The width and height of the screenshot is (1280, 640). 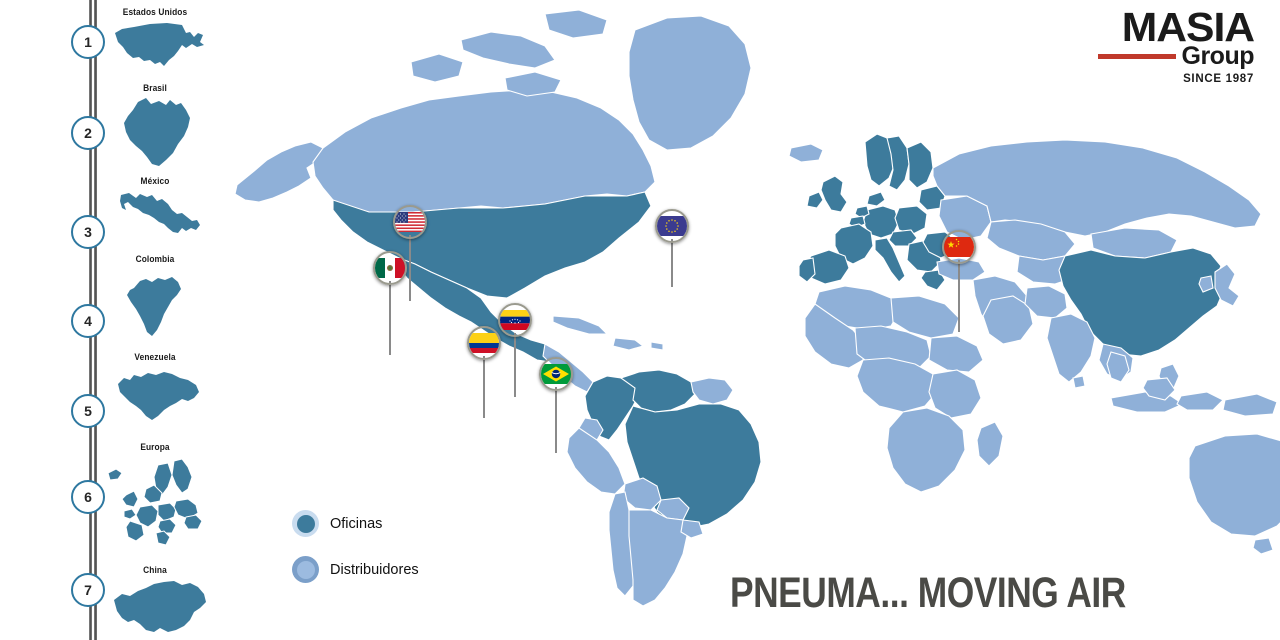 I want to click on legend-item-distribuidores: Distribuidores, so click(x=355, y=569).